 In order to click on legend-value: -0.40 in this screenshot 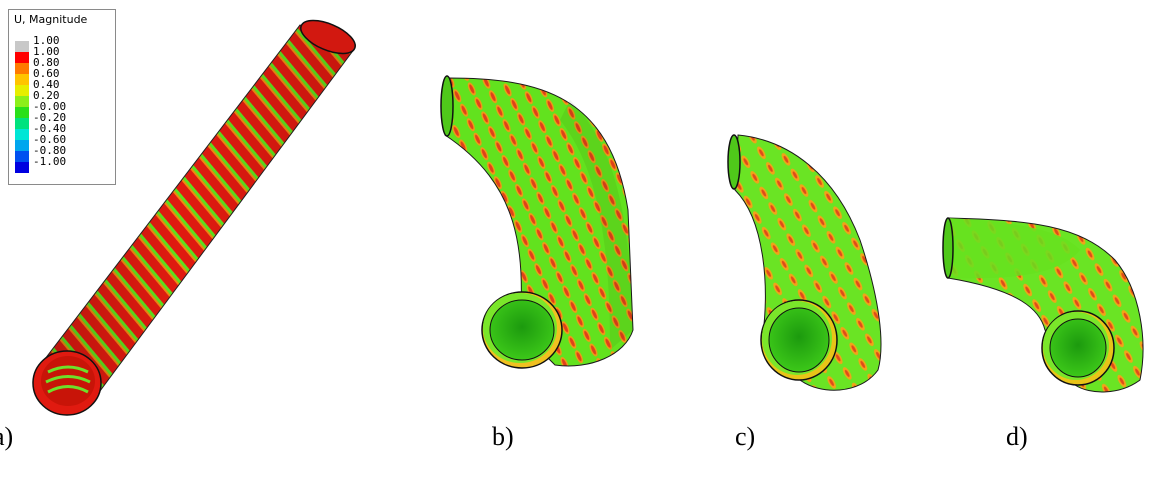, I will do `click(50, 128)`.